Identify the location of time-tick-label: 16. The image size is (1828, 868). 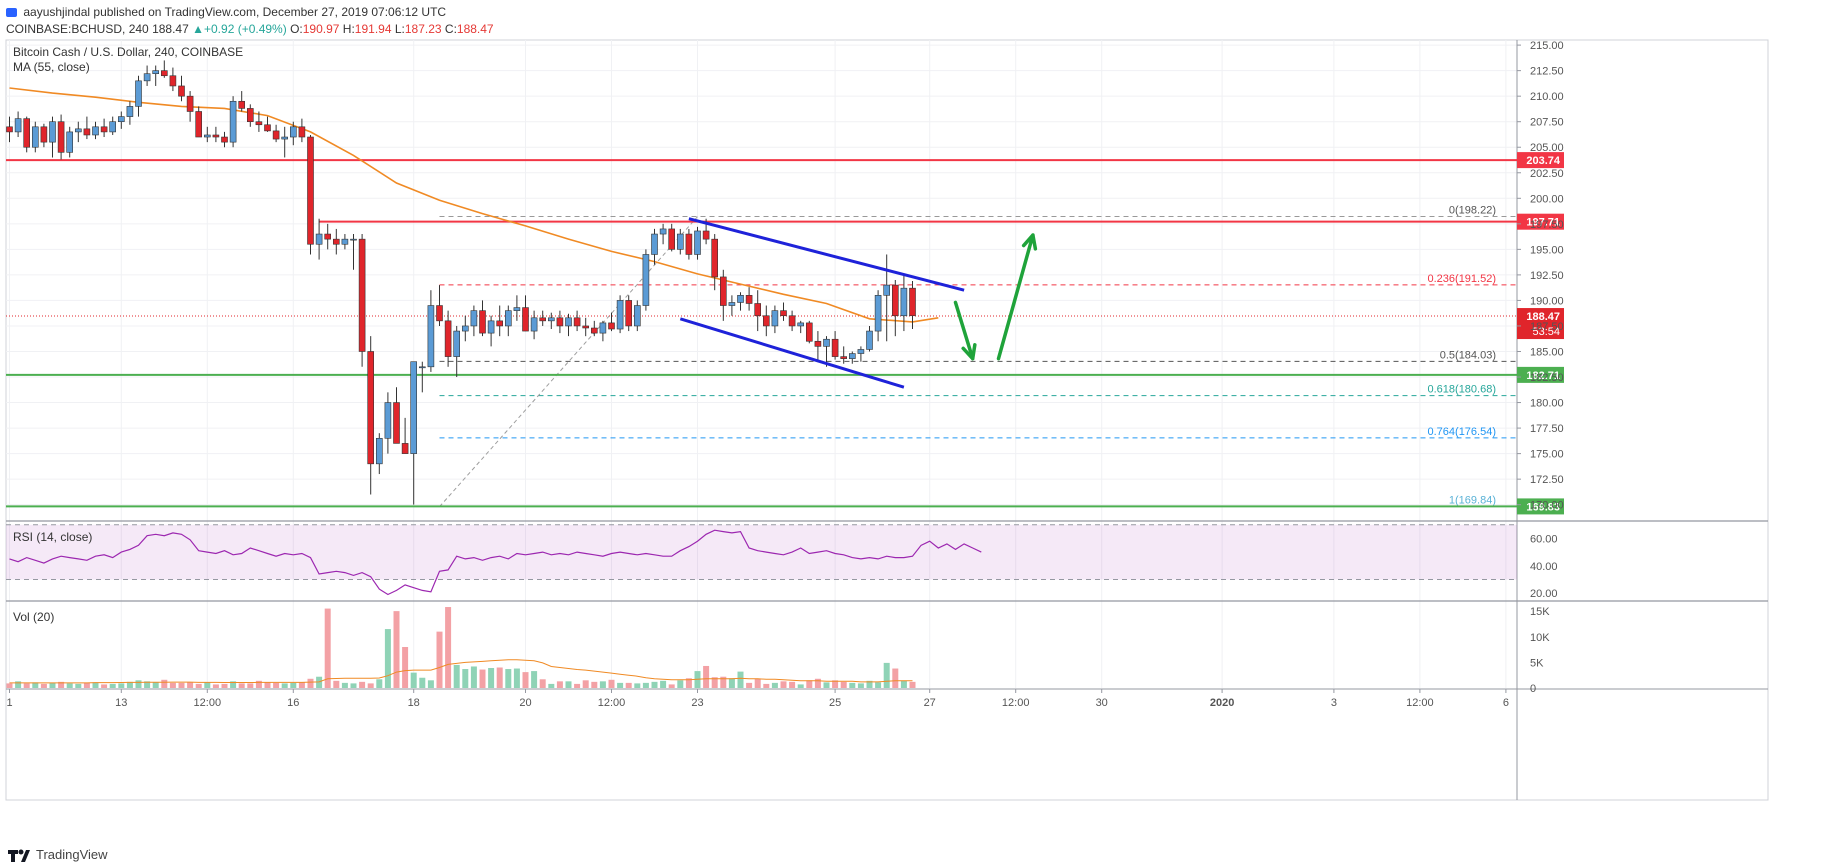
(293, 703).